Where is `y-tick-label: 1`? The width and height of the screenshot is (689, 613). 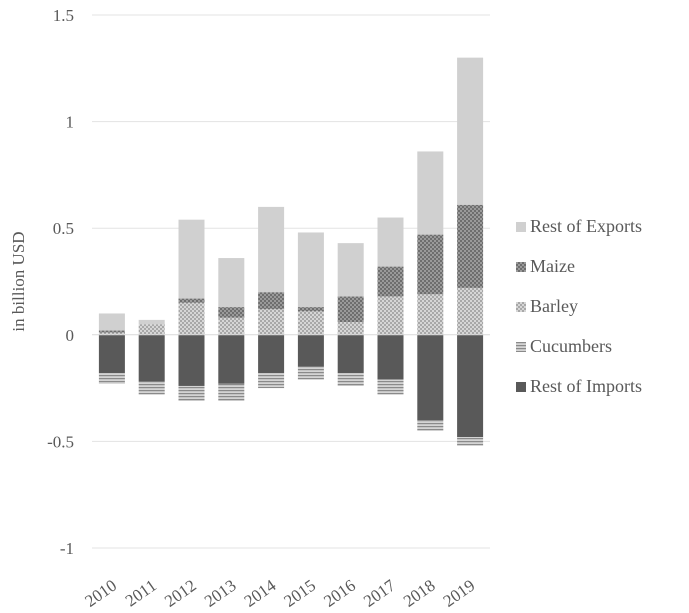
y-tick-label: 1 is located at coordinates (70, 122).